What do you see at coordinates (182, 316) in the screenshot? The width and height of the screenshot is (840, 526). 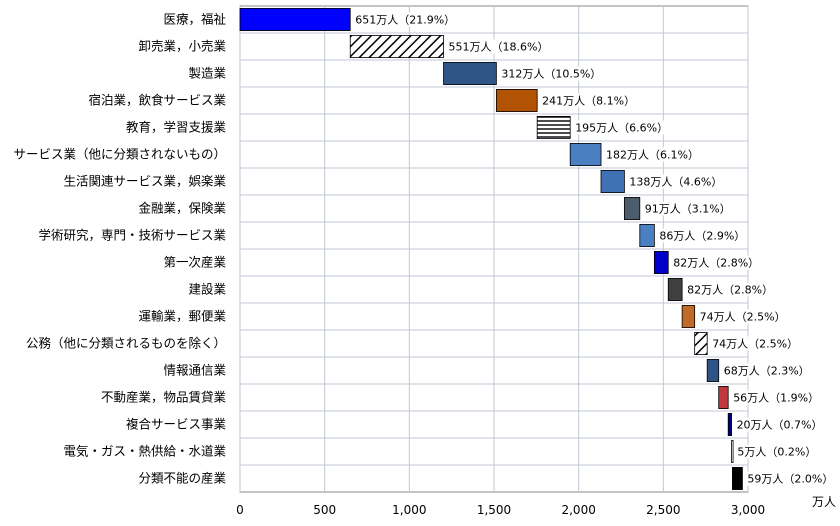 I see `category-label: 運輸業，郵便業` at bounding box center [182, 316].